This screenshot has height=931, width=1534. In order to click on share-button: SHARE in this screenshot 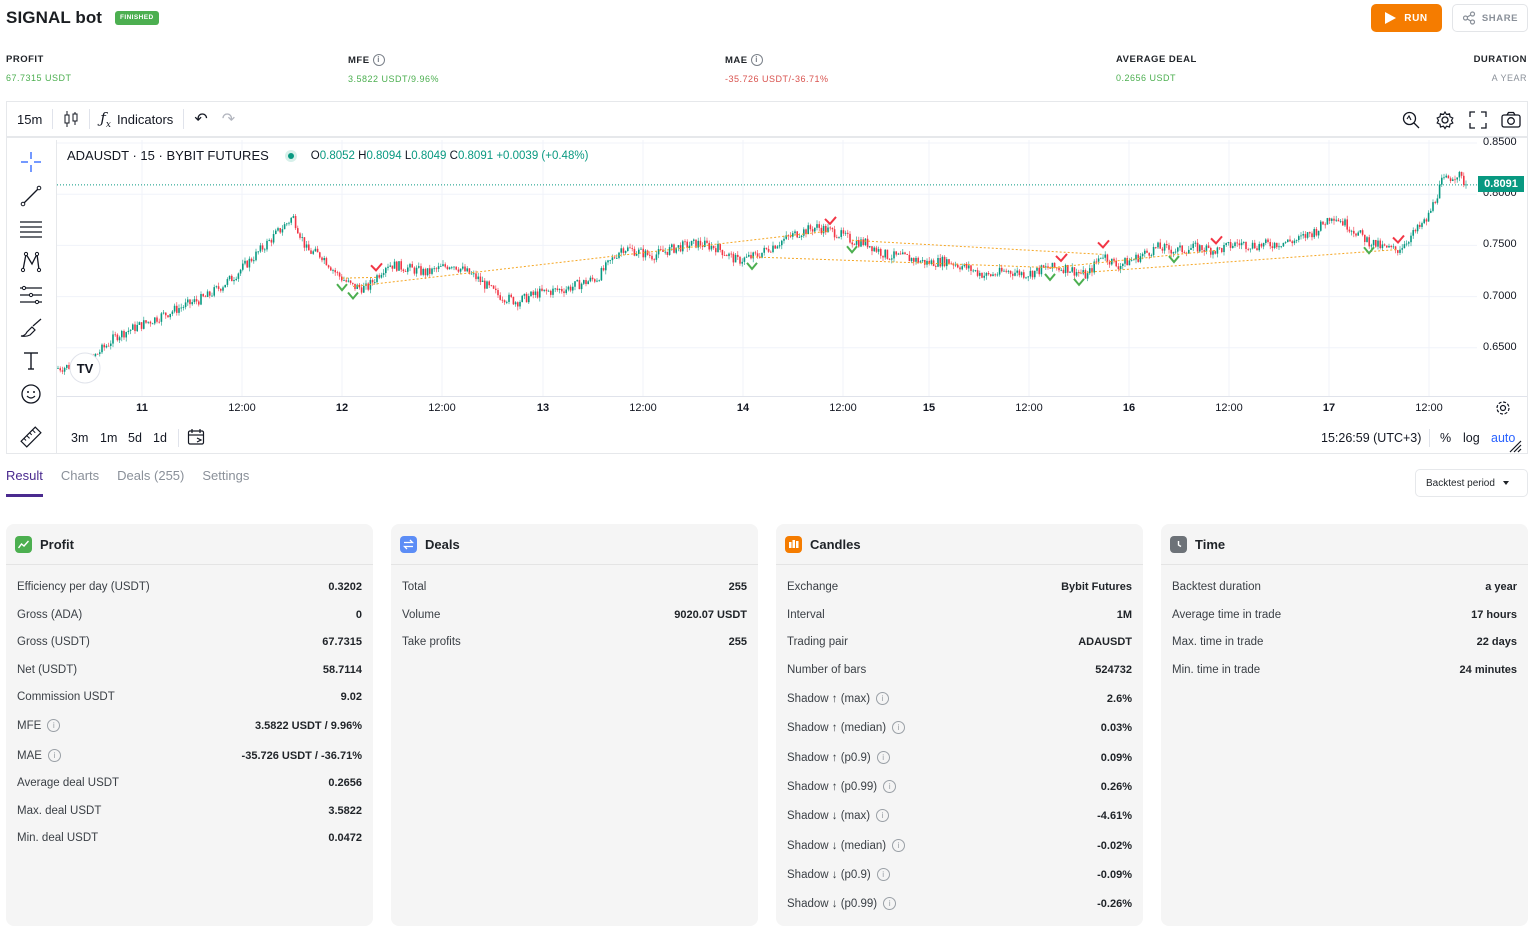, I will do `click(1490, 18)`.